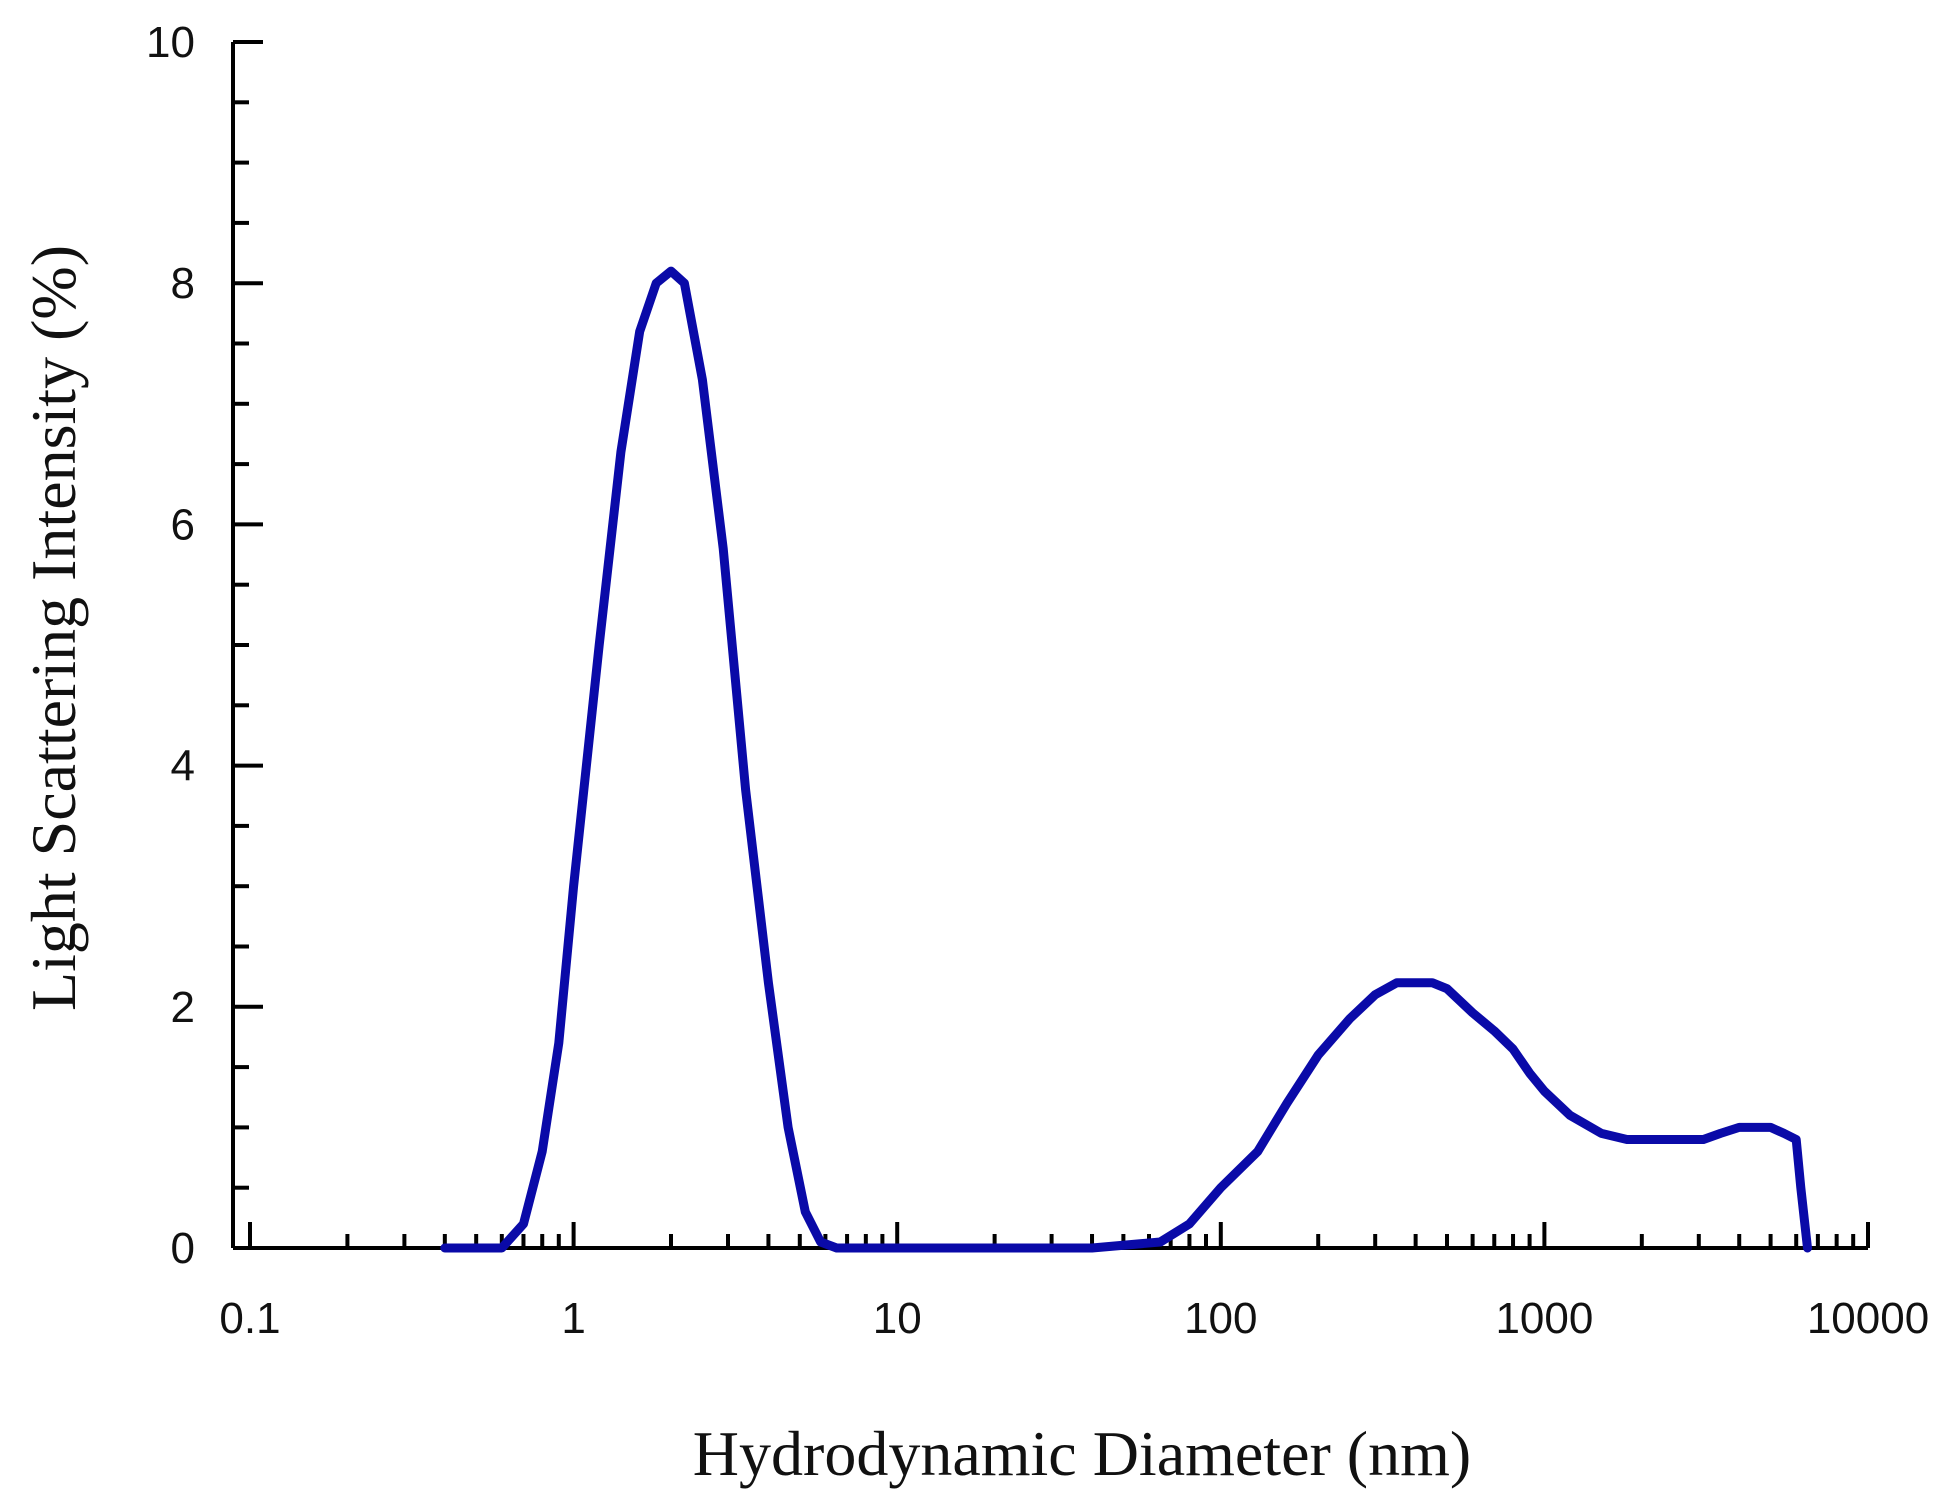  I want to click on y-tick-label: 4, so click(183, 766).